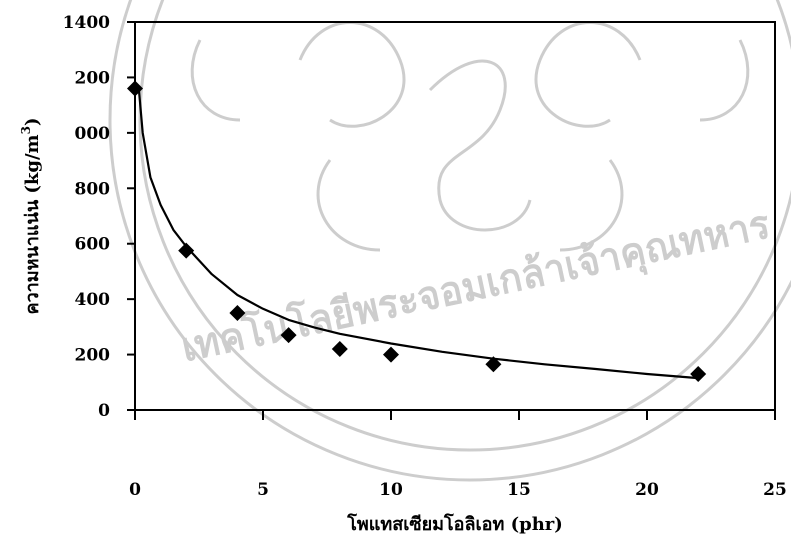 This screenshot has height=535, width=791. What do you see at coordinates (93, 300) in the screenshot?
I see `y-tick-label: 400` at bounding box center [93, 300].